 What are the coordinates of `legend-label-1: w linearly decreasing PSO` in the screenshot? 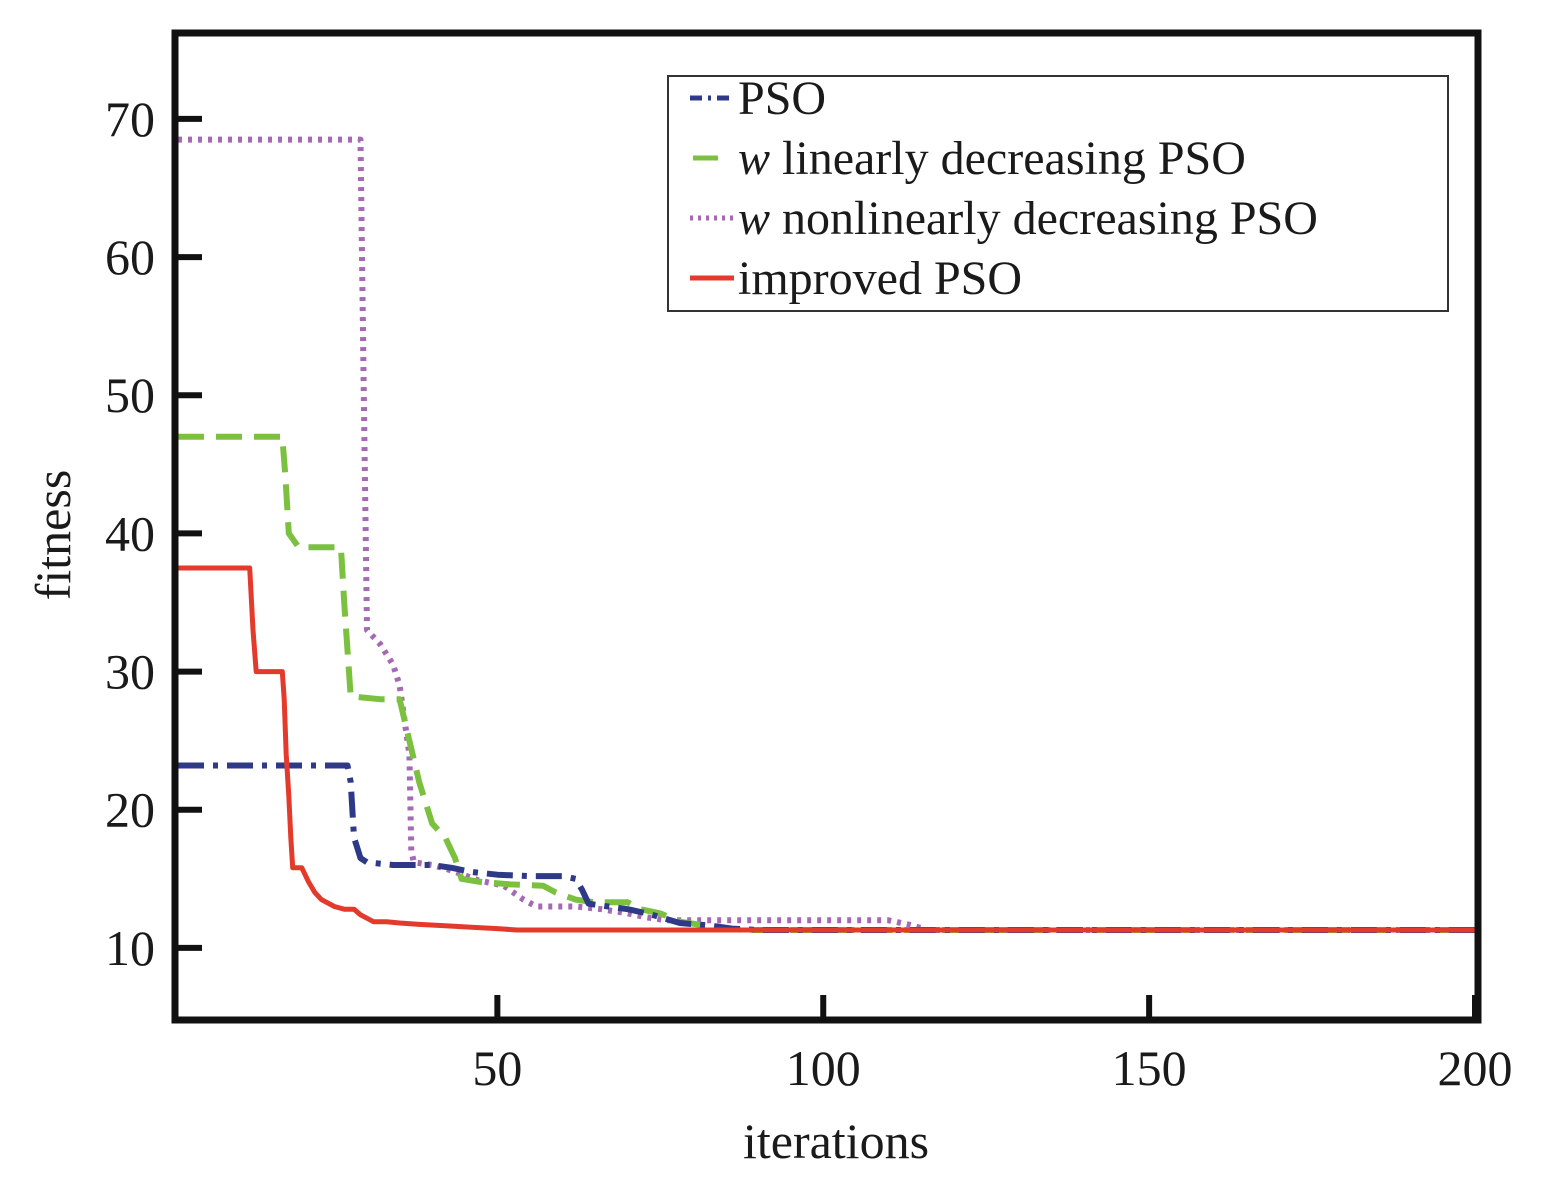 It's located at (992, 158).